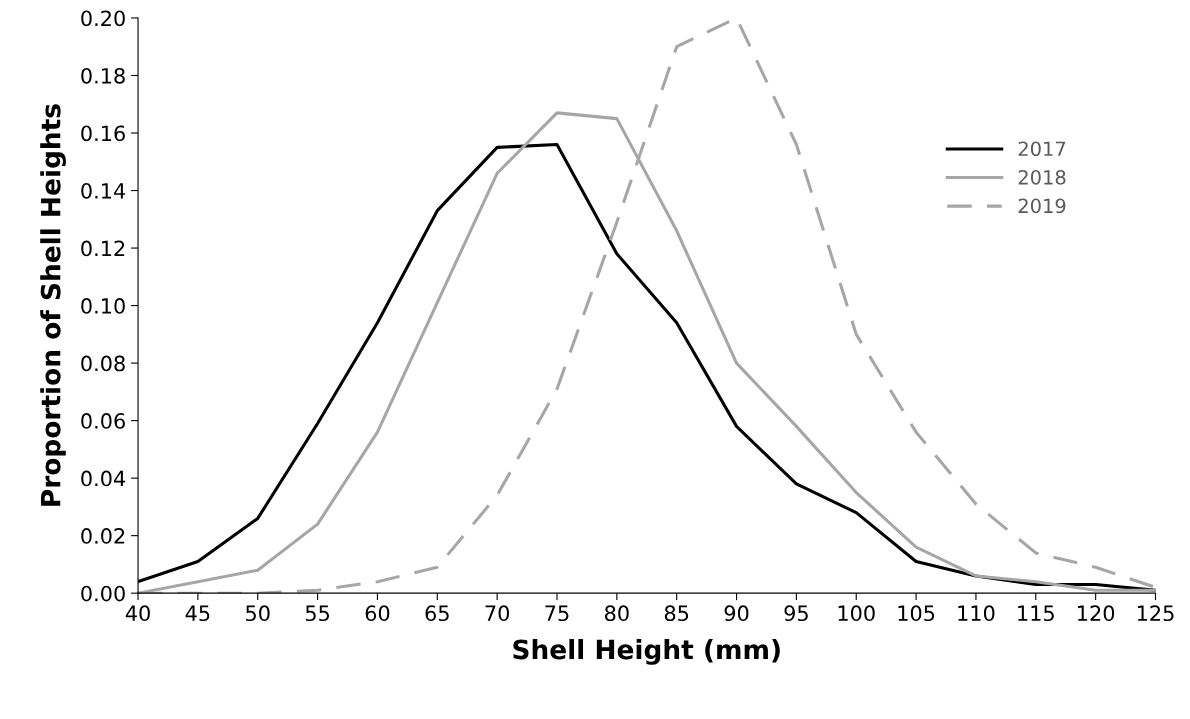  What do you see at coordinates (1042, 177) in the screenshot?
I see `legend-label: 2018` at bounding box center [1042, 177].